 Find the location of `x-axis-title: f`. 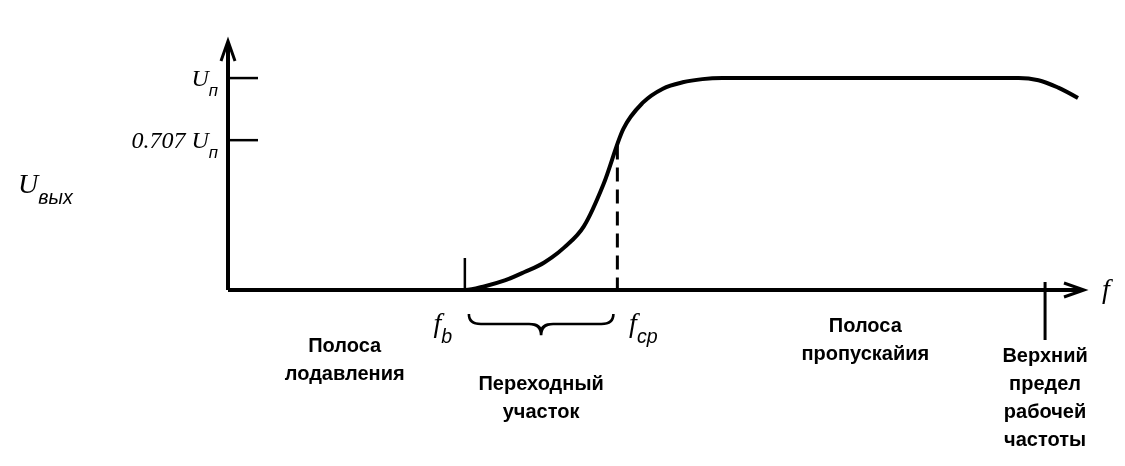

x-axis-title: f is located at coordinates (1107, 288).